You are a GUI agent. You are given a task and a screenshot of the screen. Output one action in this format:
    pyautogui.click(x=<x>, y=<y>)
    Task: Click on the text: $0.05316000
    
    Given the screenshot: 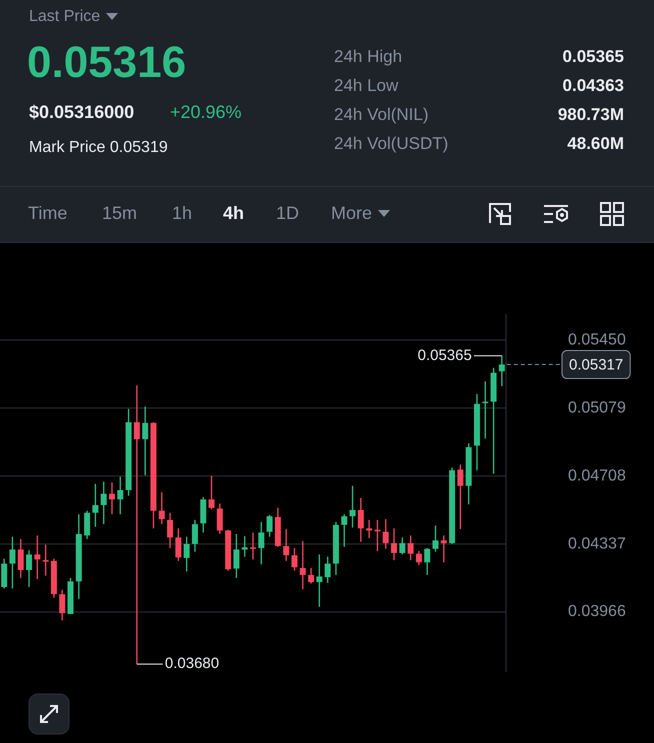 What is the action you would take?
    pyautogui.click(x=81, y=112)
    